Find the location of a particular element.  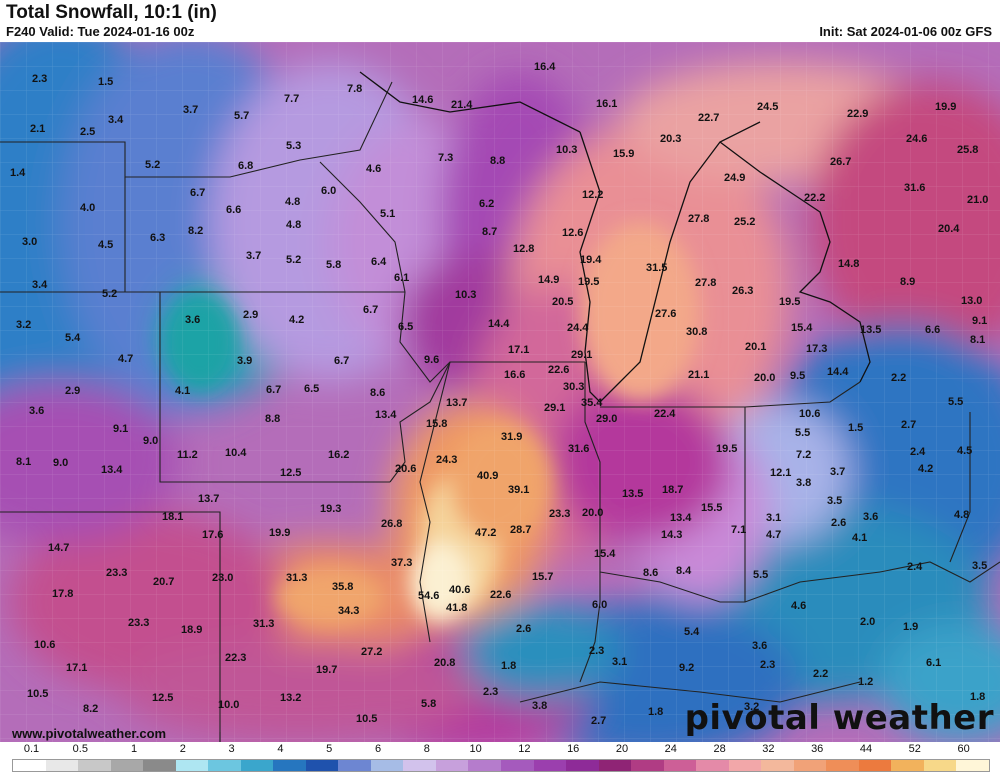

snowfall-value: 47.2 is located at coordinates (485, 533).